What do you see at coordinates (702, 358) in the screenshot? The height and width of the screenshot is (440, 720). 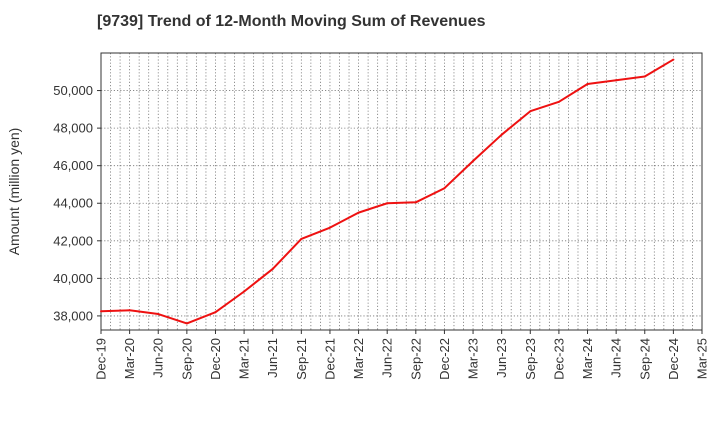 I see `x-tick-label: Mar-25` at bounding box center [702, 358].